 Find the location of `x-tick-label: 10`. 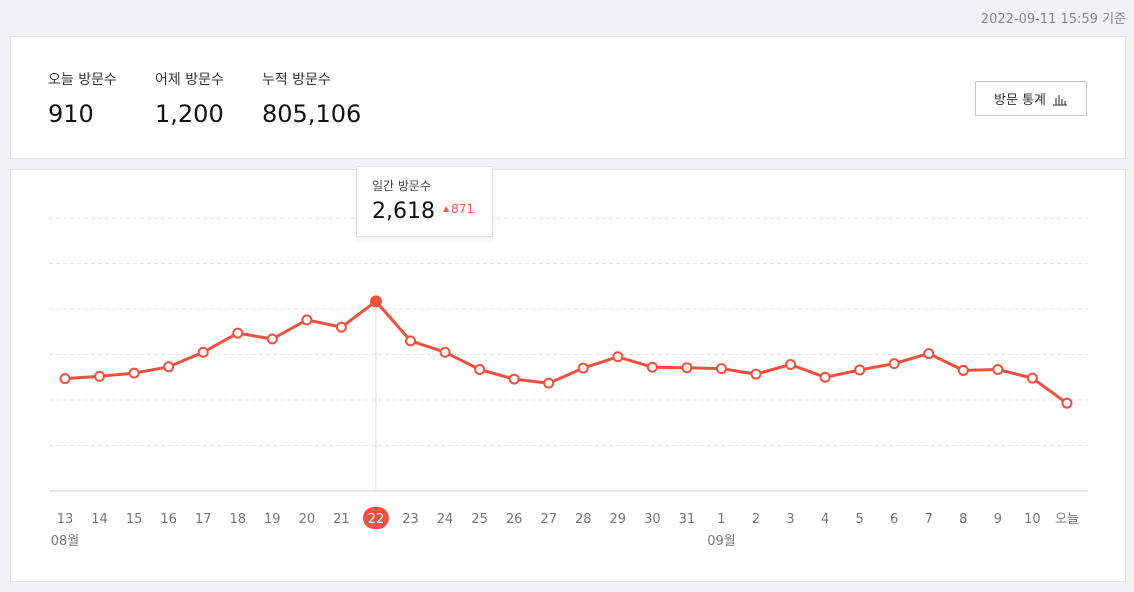

x-tick-label: 10 is located at coordinates (1032, 519).